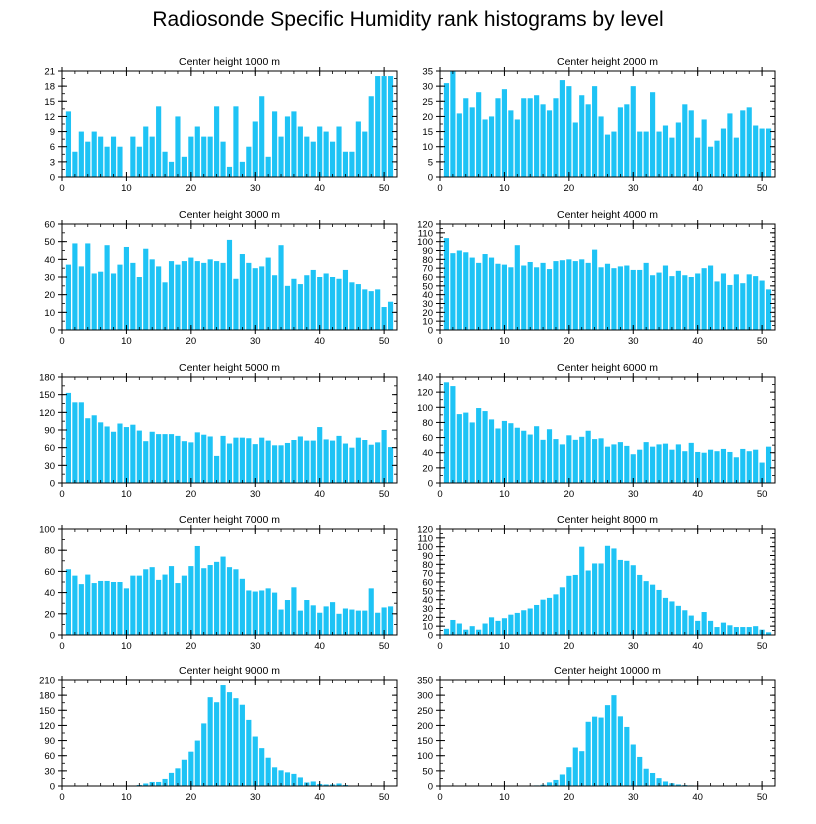 This screenshot has width=816, height=824. Describe the element at coordinates (607, 520) in the screenshot. I see `panel-title: Center height 8000 m` at that location.